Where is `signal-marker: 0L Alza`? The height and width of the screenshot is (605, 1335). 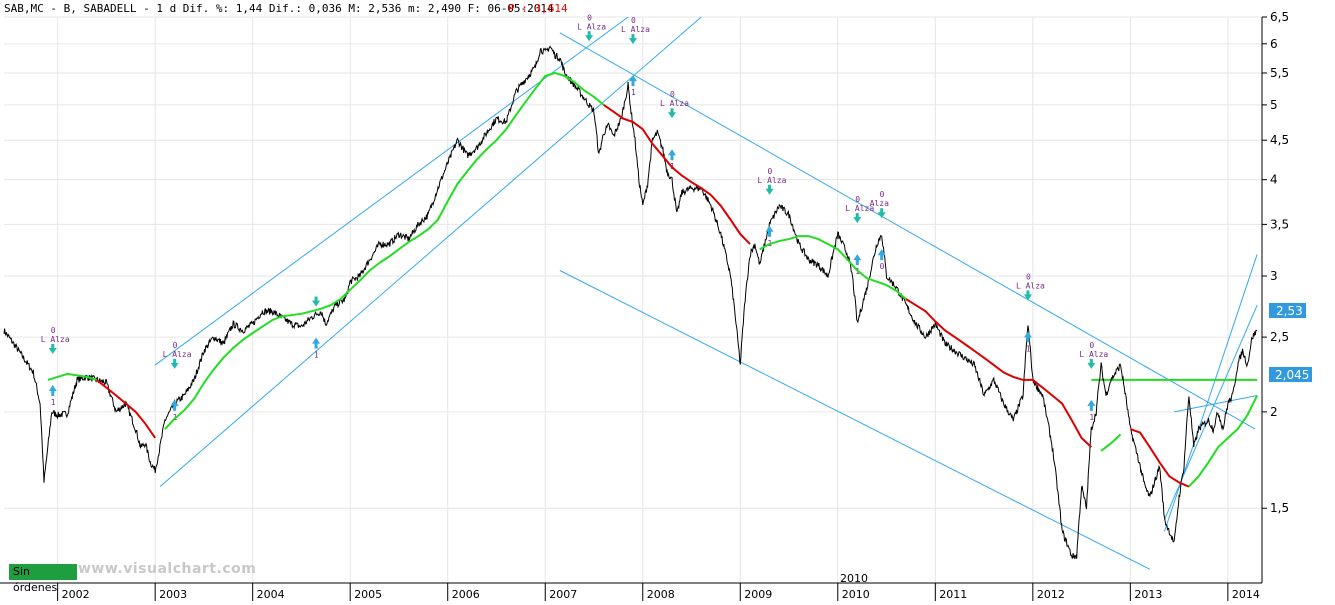 signal-marker: 0L Alza is located at coordinates (591, 27).